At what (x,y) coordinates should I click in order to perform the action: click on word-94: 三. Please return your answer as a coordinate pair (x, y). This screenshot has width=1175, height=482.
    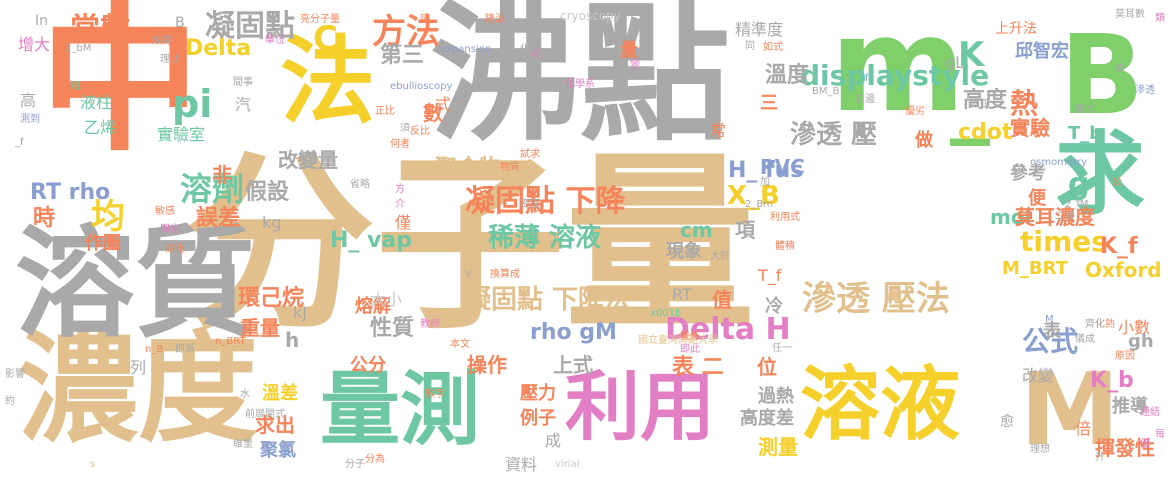
    Looking at the image, I should click on (769, 103).